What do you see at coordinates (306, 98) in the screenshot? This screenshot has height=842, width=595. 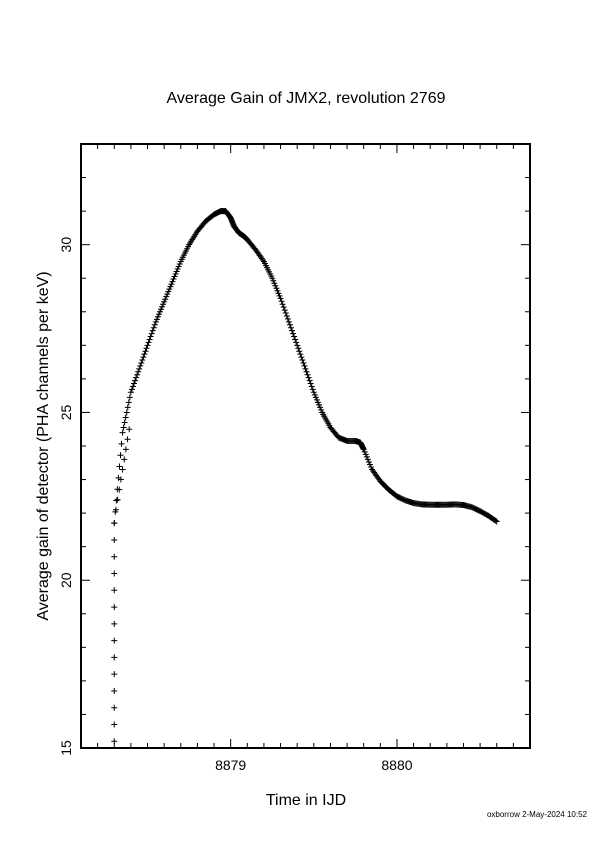 I see `chart-title: Average Gain of JMX2, revolution 2769` at bounding box center [306, 98].